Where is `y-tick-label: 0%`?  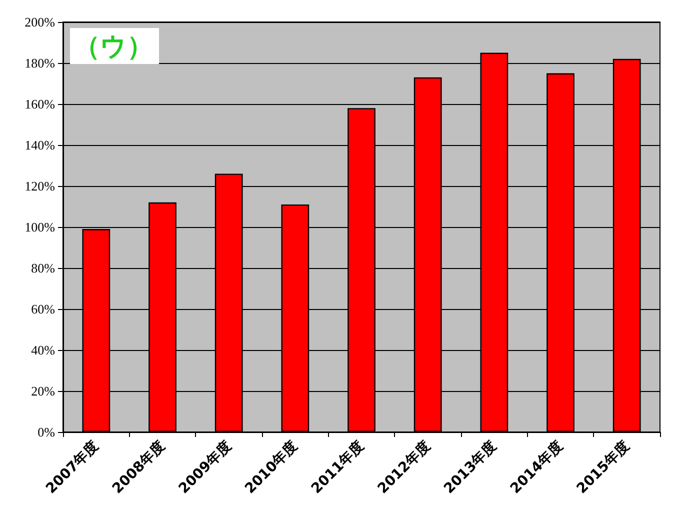
y-tick-label: 0% is located at coordinates (47, 432).